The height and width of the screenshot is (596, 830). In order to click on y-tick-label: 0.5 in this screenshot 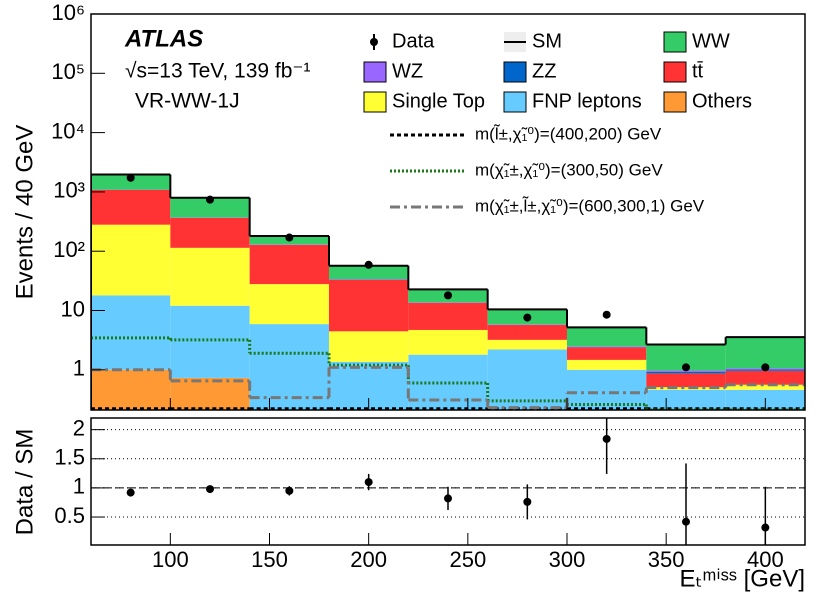, I will do `click(69, 515)`.